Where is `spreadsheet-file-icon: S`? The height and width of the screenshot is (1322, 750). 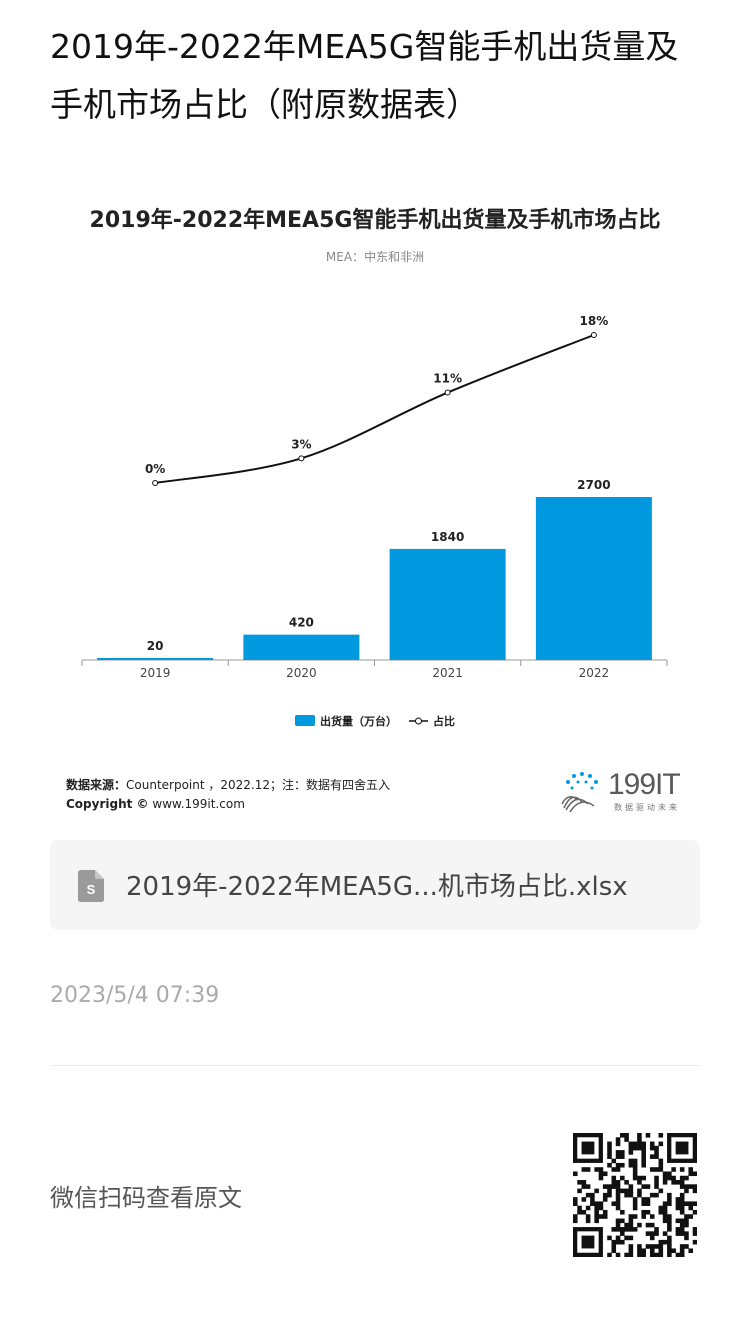
spreadsheet-file-icon: S is located at coordinates (91, 886).